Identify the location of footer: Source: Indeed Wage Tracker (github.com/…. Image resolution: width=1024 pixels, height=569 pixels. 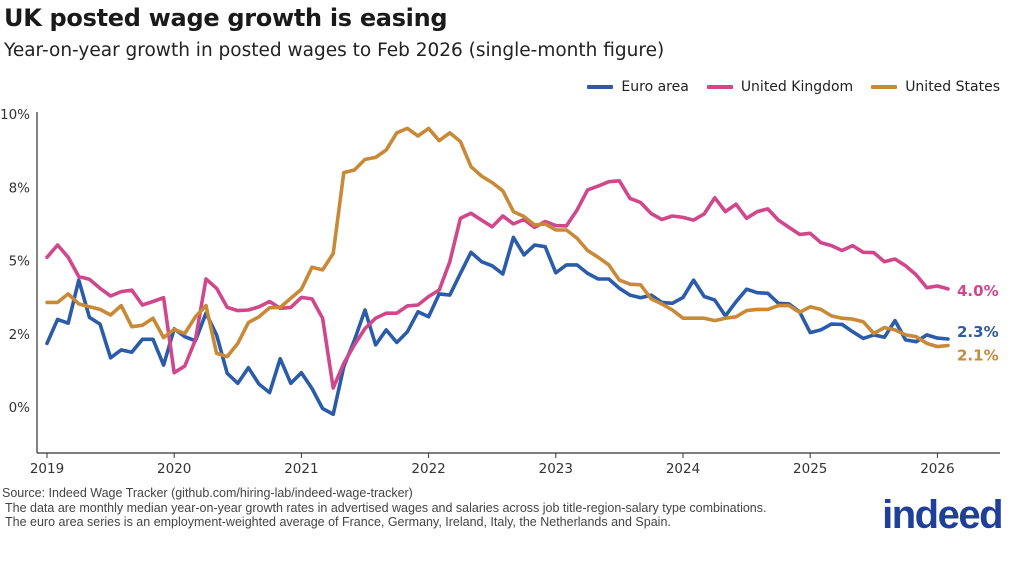
(384, 508).